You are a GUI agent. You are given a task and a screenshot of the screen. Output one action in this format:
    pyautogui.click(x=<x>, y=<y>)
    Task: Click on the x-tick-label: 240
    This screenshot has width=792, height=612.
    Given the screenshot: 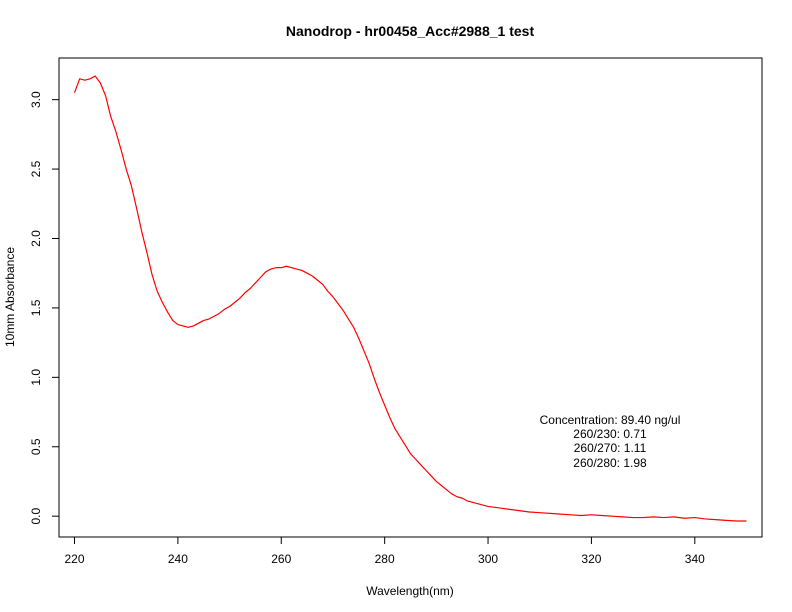 What is the action you would take?
    pyautogui.click(x=178, y=559)
    